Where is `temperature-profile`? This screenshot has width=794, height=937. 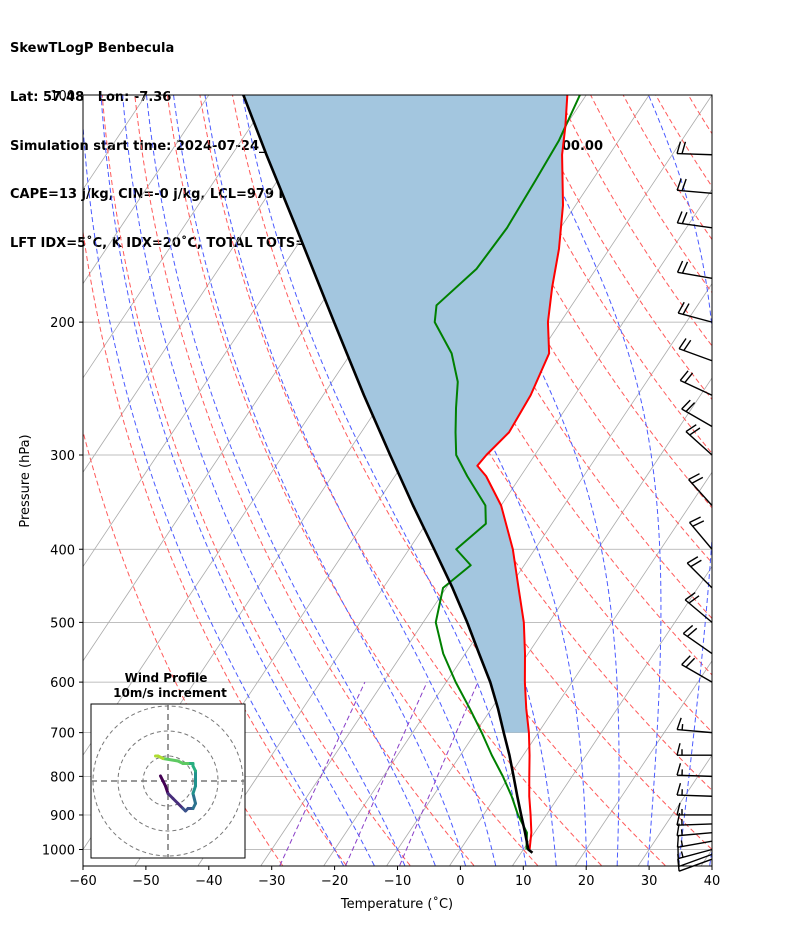
temperature-profile is located at coordinates (522, 472).